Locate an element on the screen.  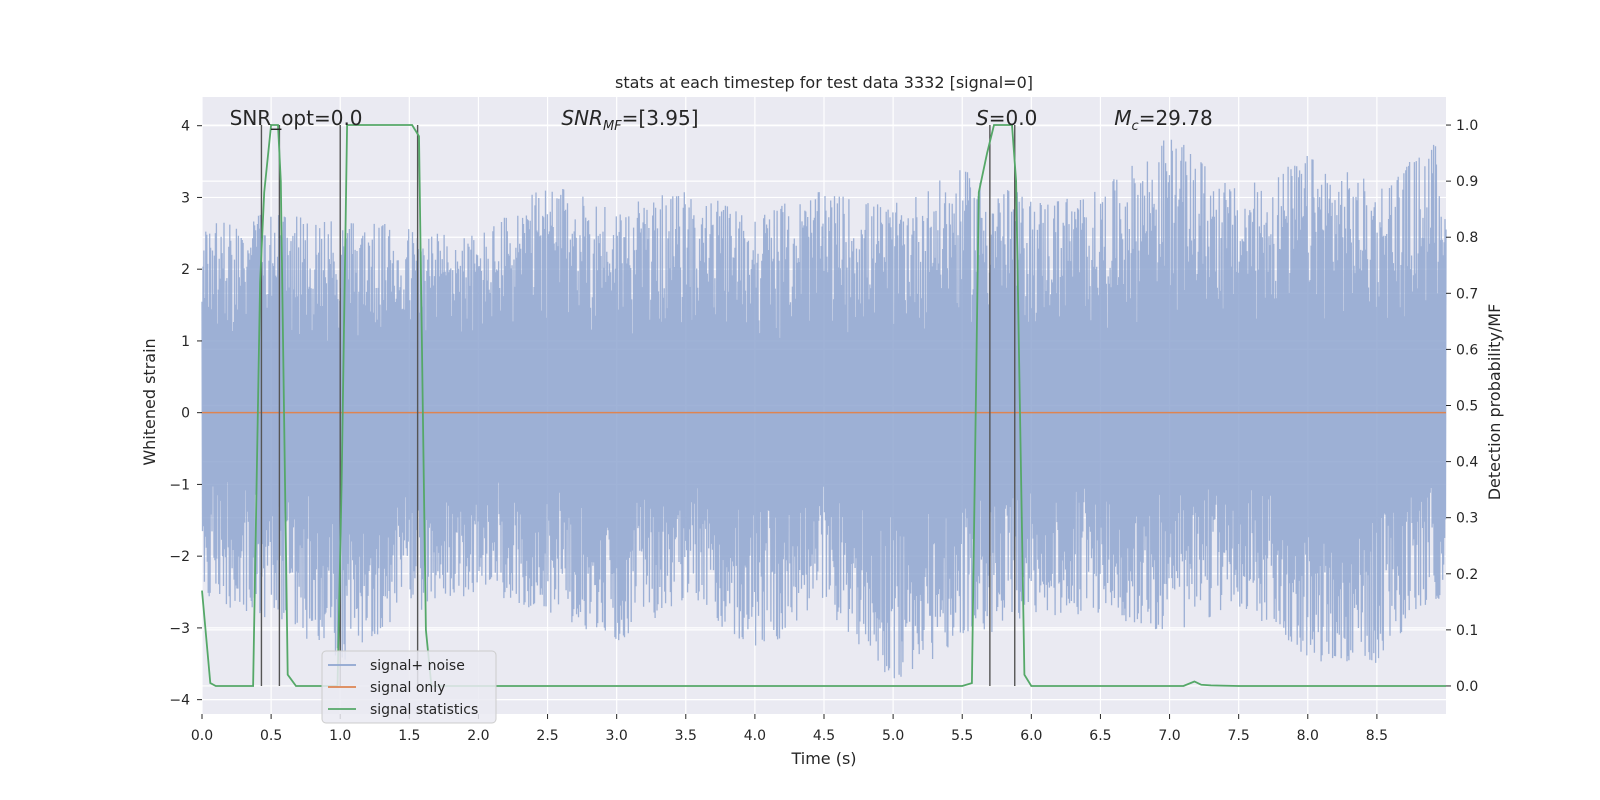
annotation-text: SNR_opt=0.0 is located at coordinates (296, 118).